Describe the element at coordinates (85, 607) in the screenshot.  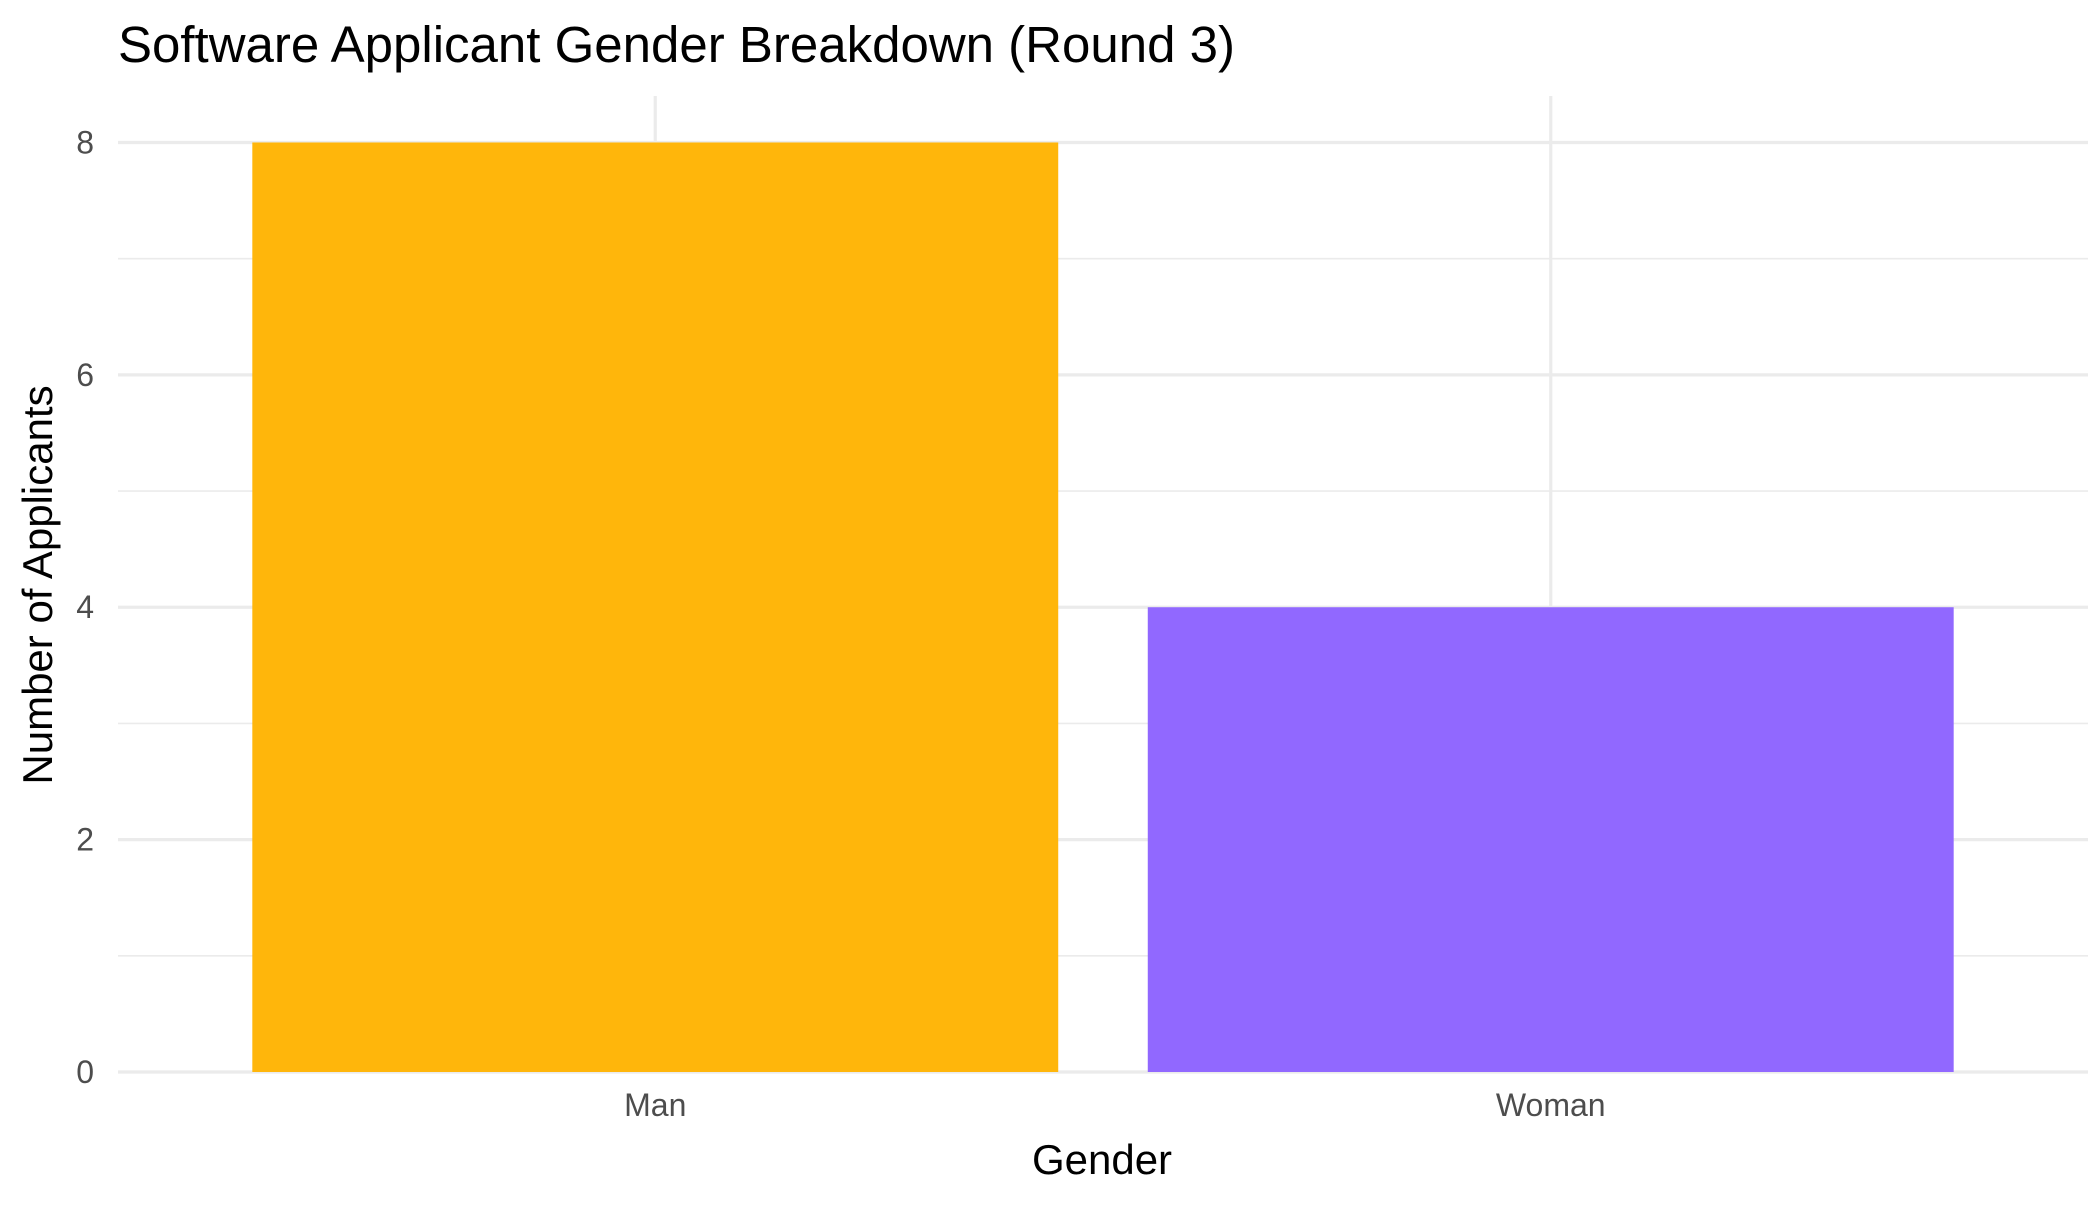
I see `y-tick-label: 4` at that location.